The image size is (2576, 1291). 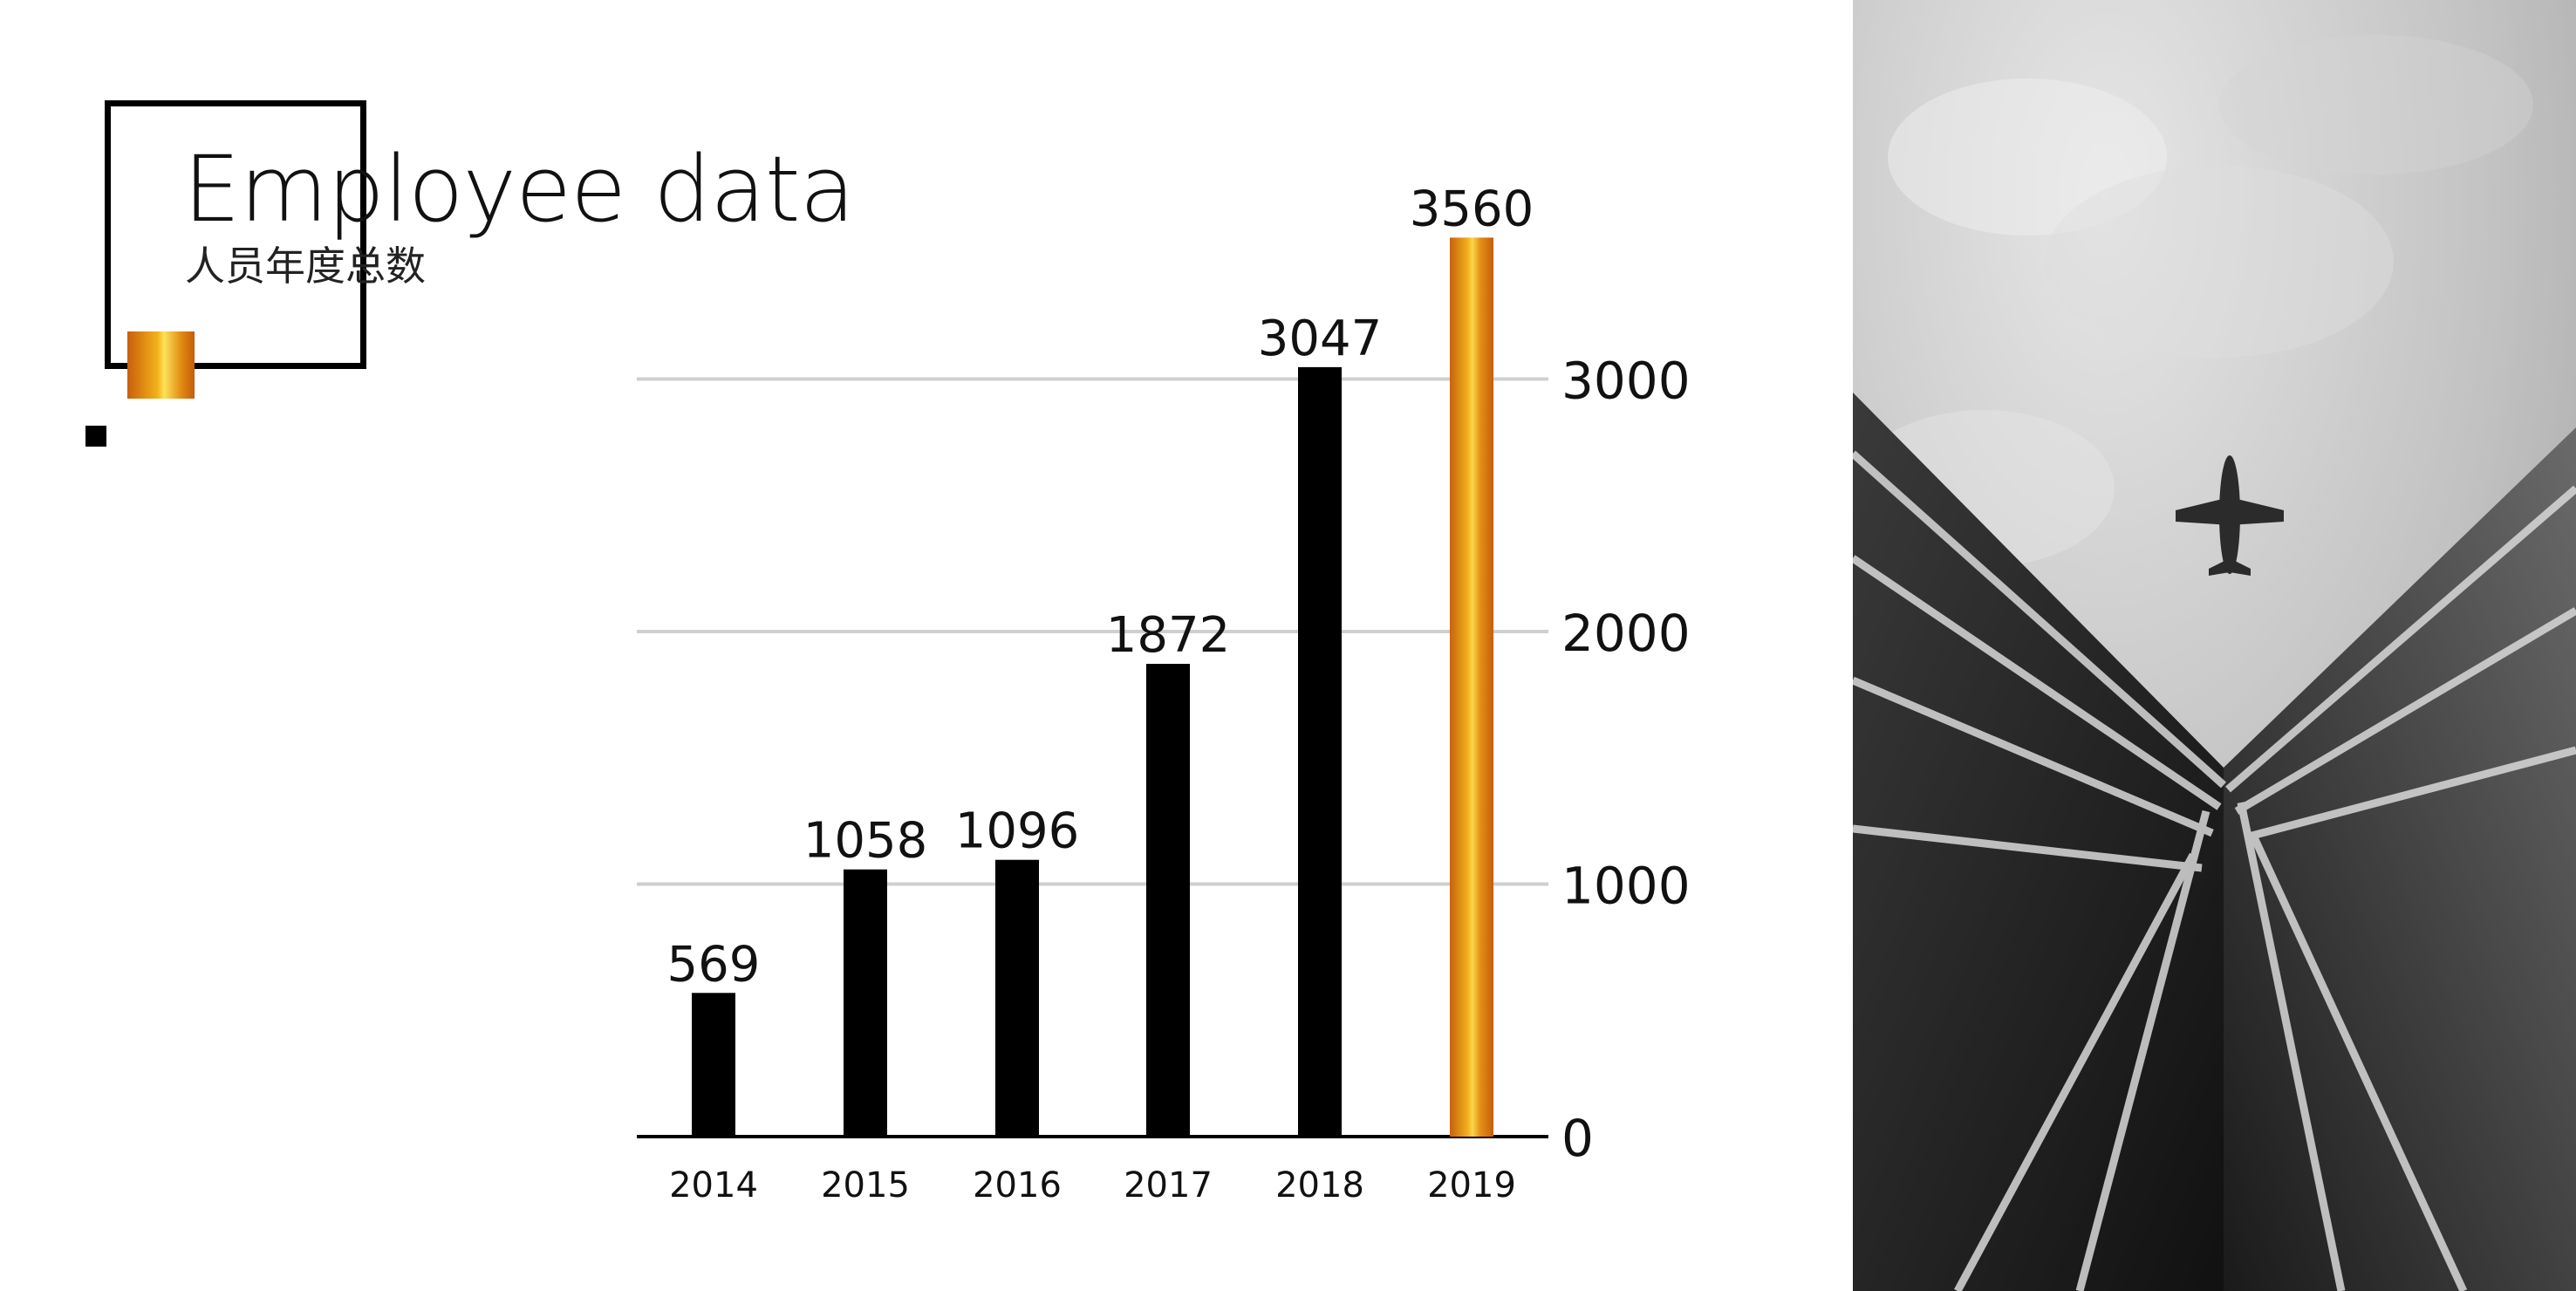 What do you see at coordinates (1168, 1185) in the screenshot?
I see `x-tick-label: 2017` at bounding box center [1168, 1185].